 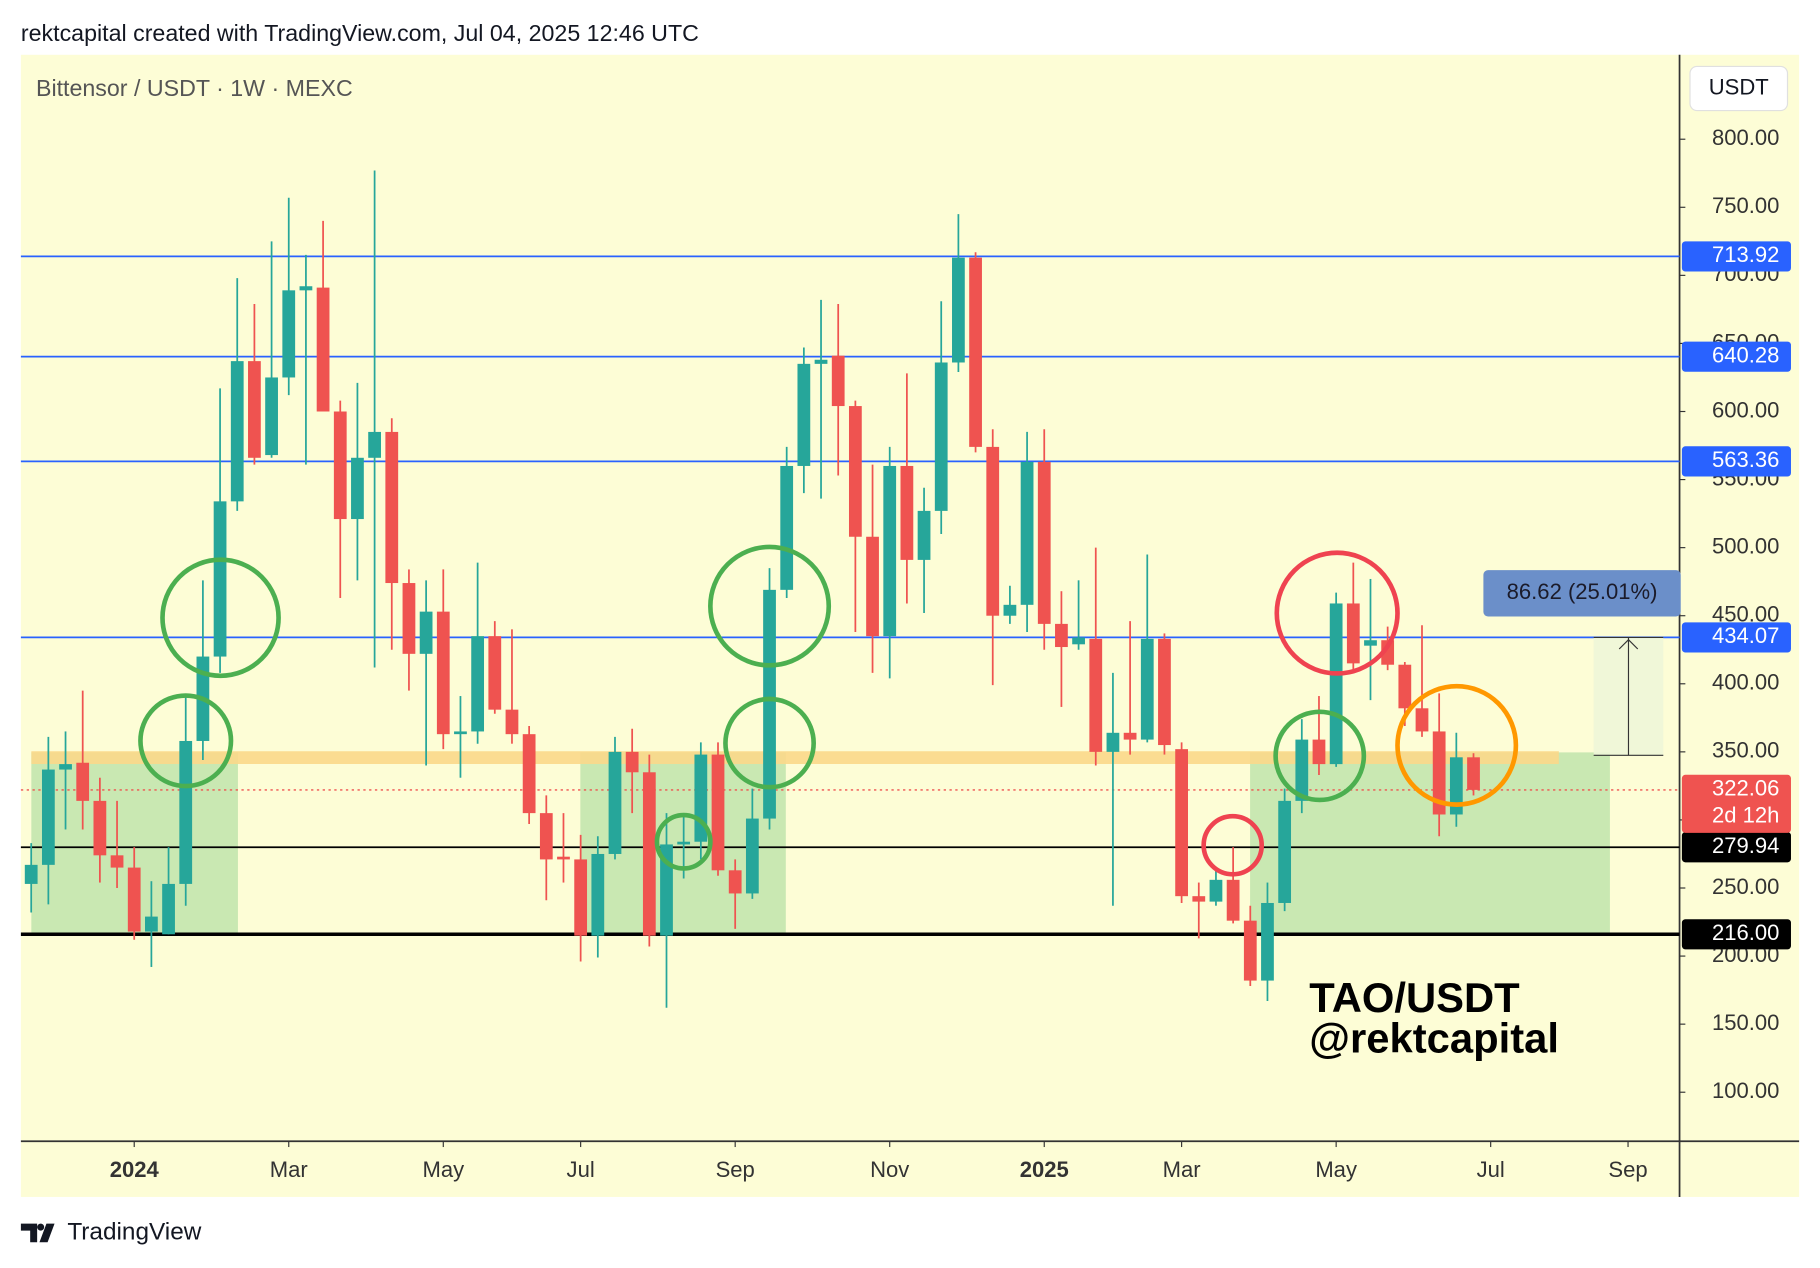 What do you see at coordinates (194, 88) in the screenshot?
I see `chart-title: Bittensor / USDT · 1W · MEXC` at bounding box center [194, 88].